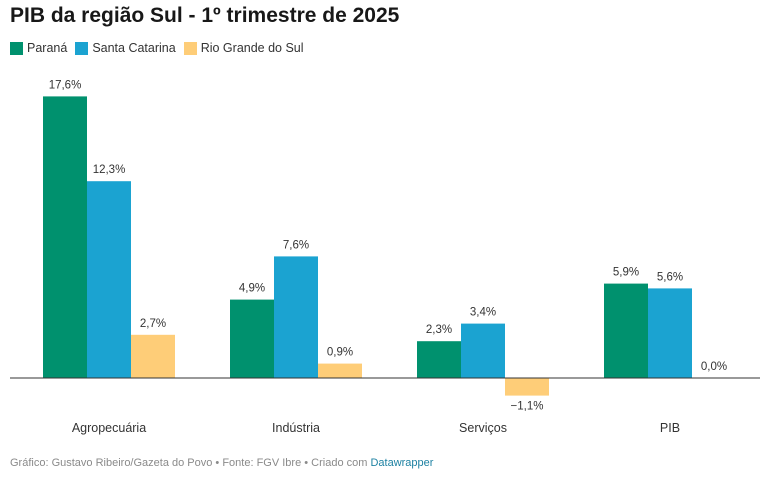 The width and height of the screenshot is (760, 483). What do you see at coordinates (483, 428) in the screenshot?
I see `category-label-servicos: Serviços` at bounding box center [483, 428].